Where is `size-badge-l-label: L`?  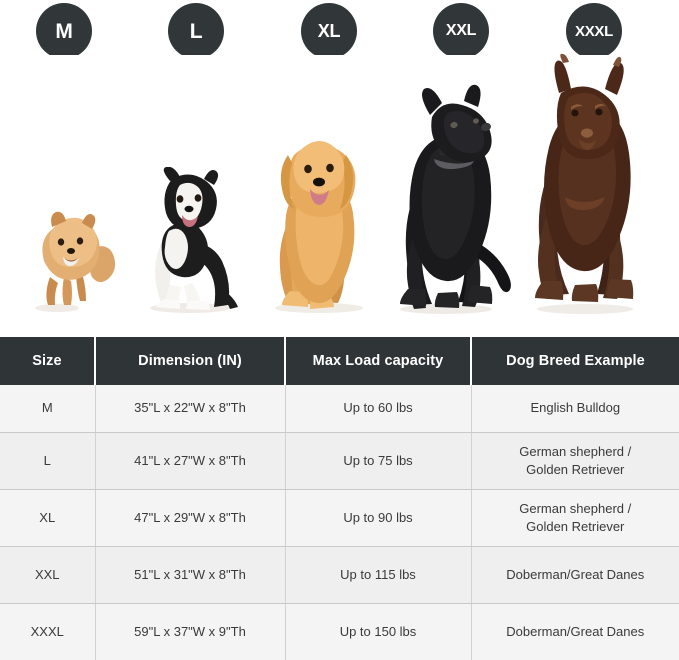 size-badge-l-label: L is located at coordinates (196, 31).